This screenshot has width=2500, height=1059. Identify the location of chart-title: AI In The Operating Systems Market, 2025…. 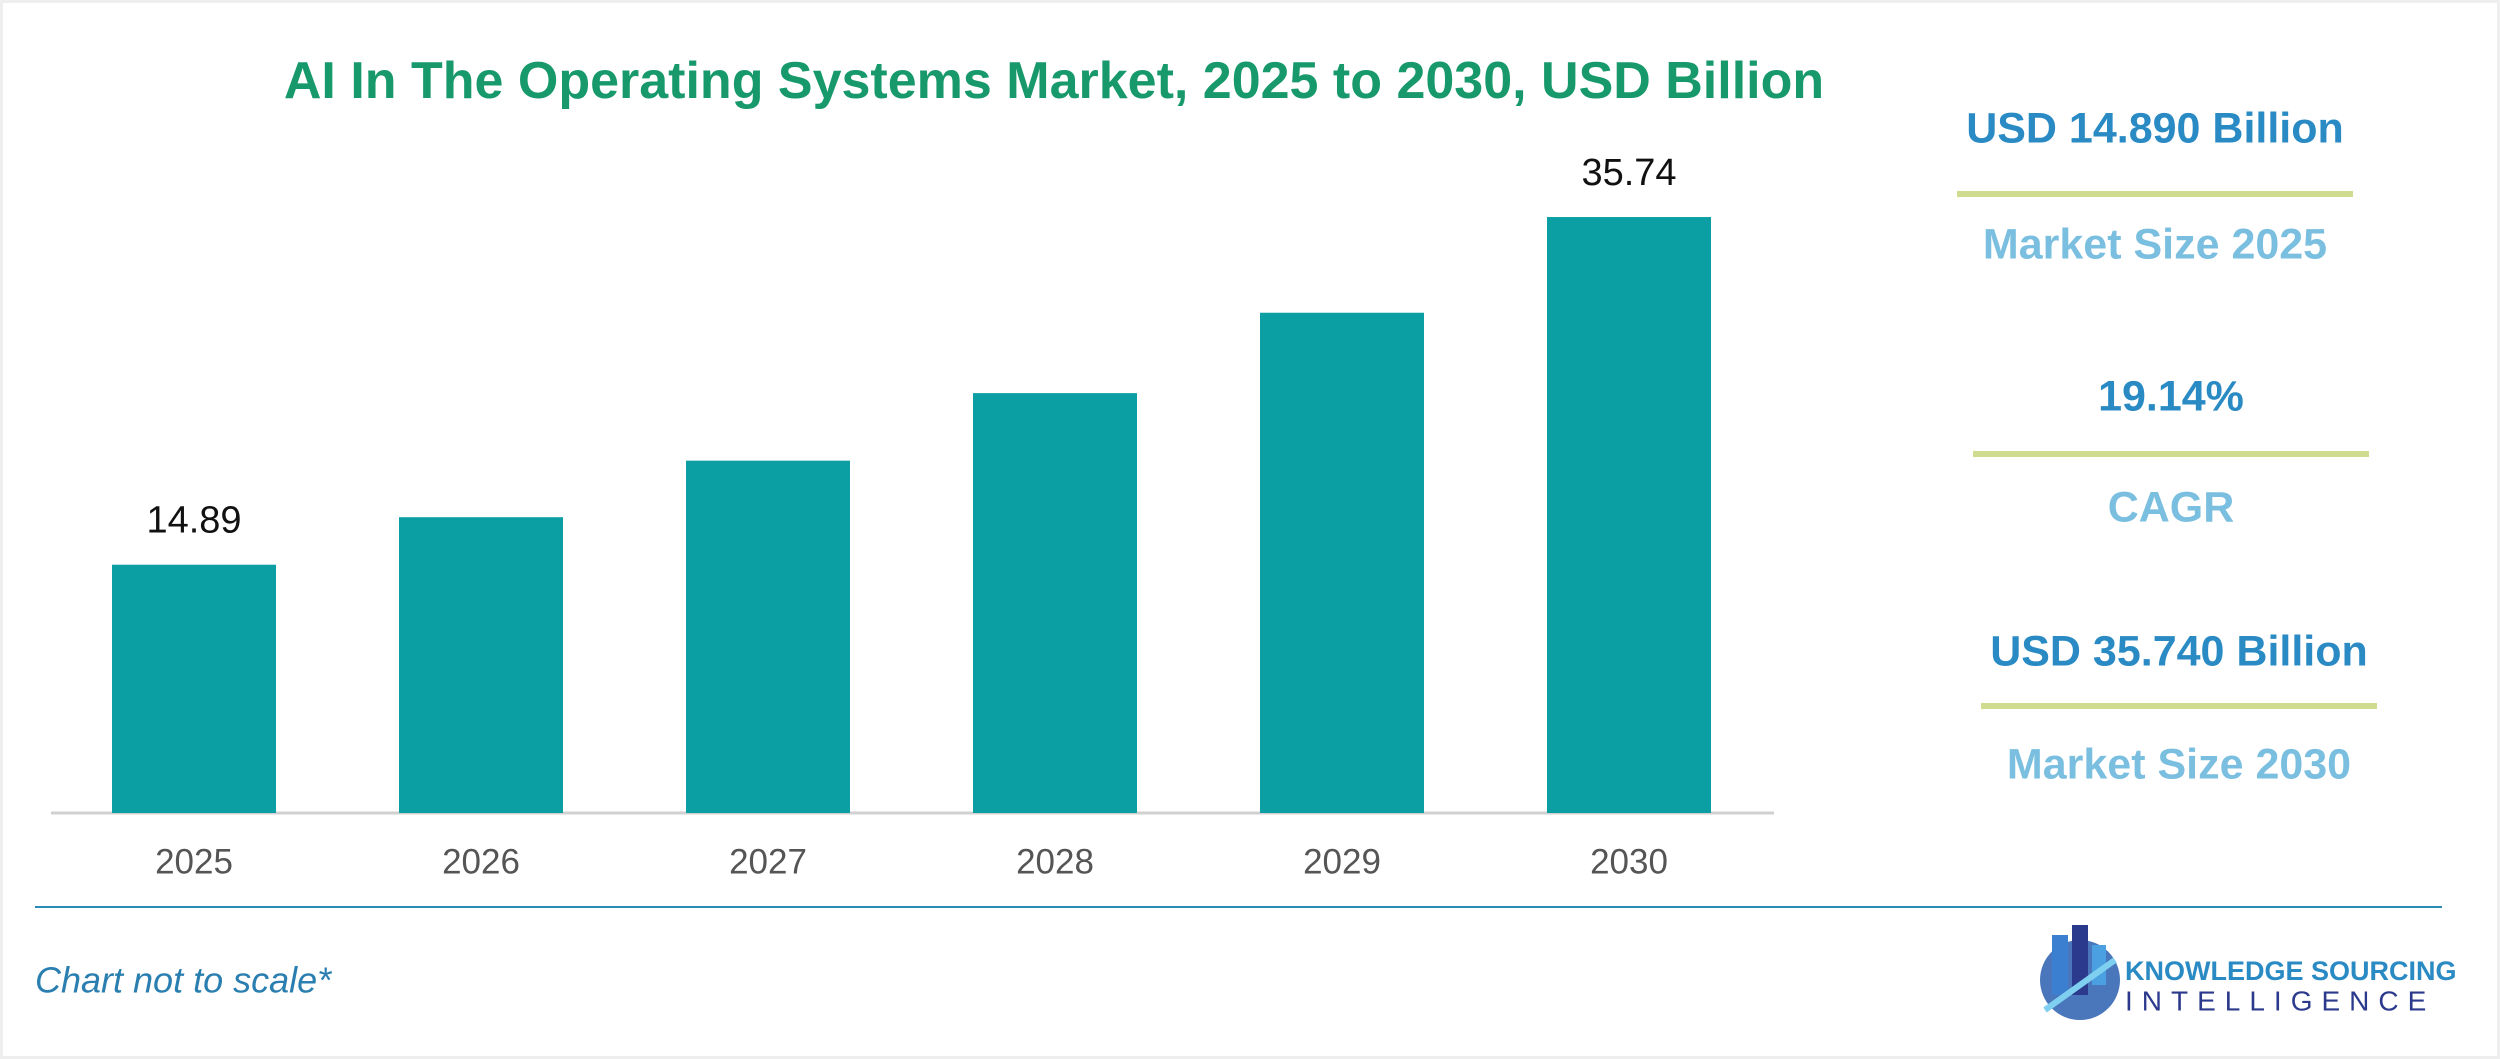
(1054, 81).